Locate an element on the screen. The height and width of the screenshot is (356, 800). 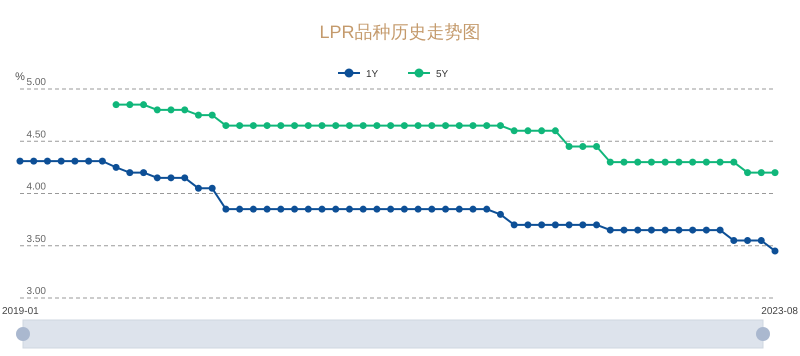
y-tick-label: 3.50 is located at coordinates (36, 239).